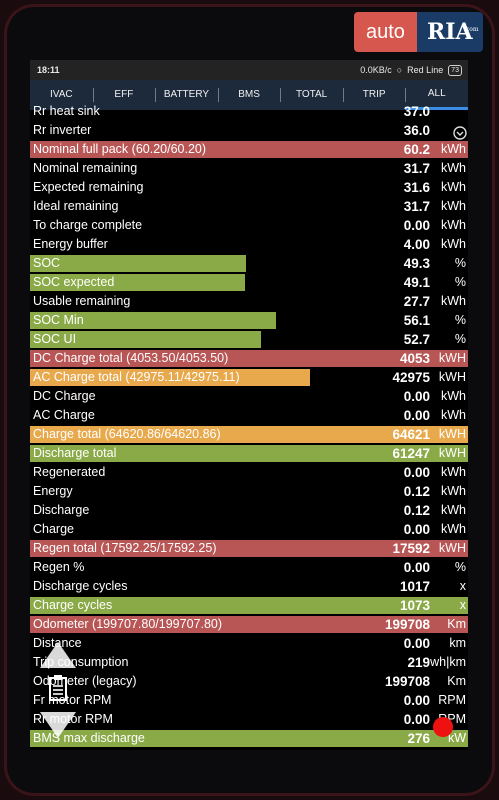 Image resolution: width=499 pixels, height=800 pixels. I want to click on row-label: SOC, so click(47, 263).